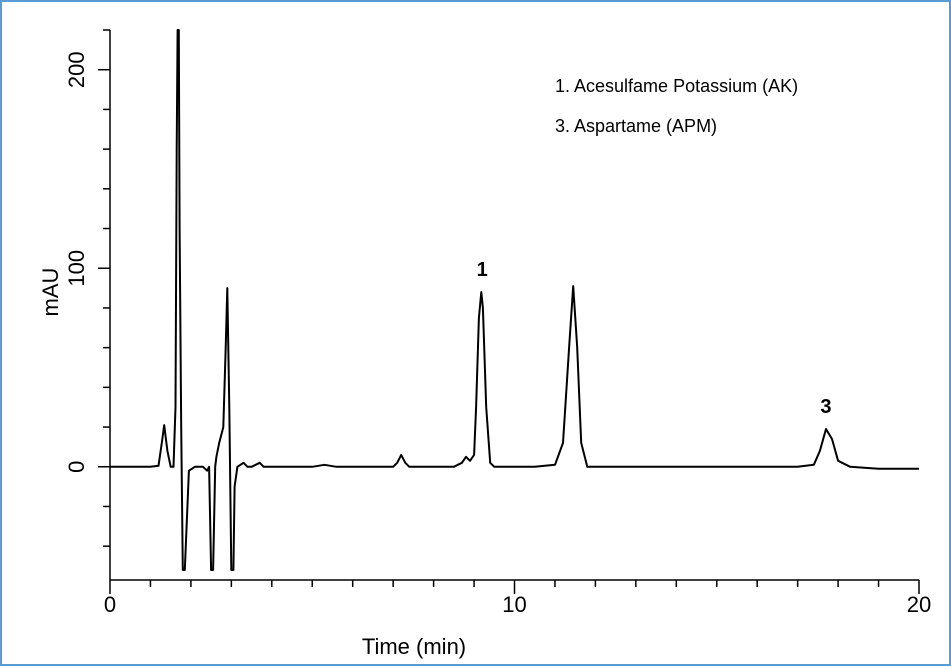 This screenshot has height=669, width=951. I want to click on peak-label-3: 3, so click(825, 407).